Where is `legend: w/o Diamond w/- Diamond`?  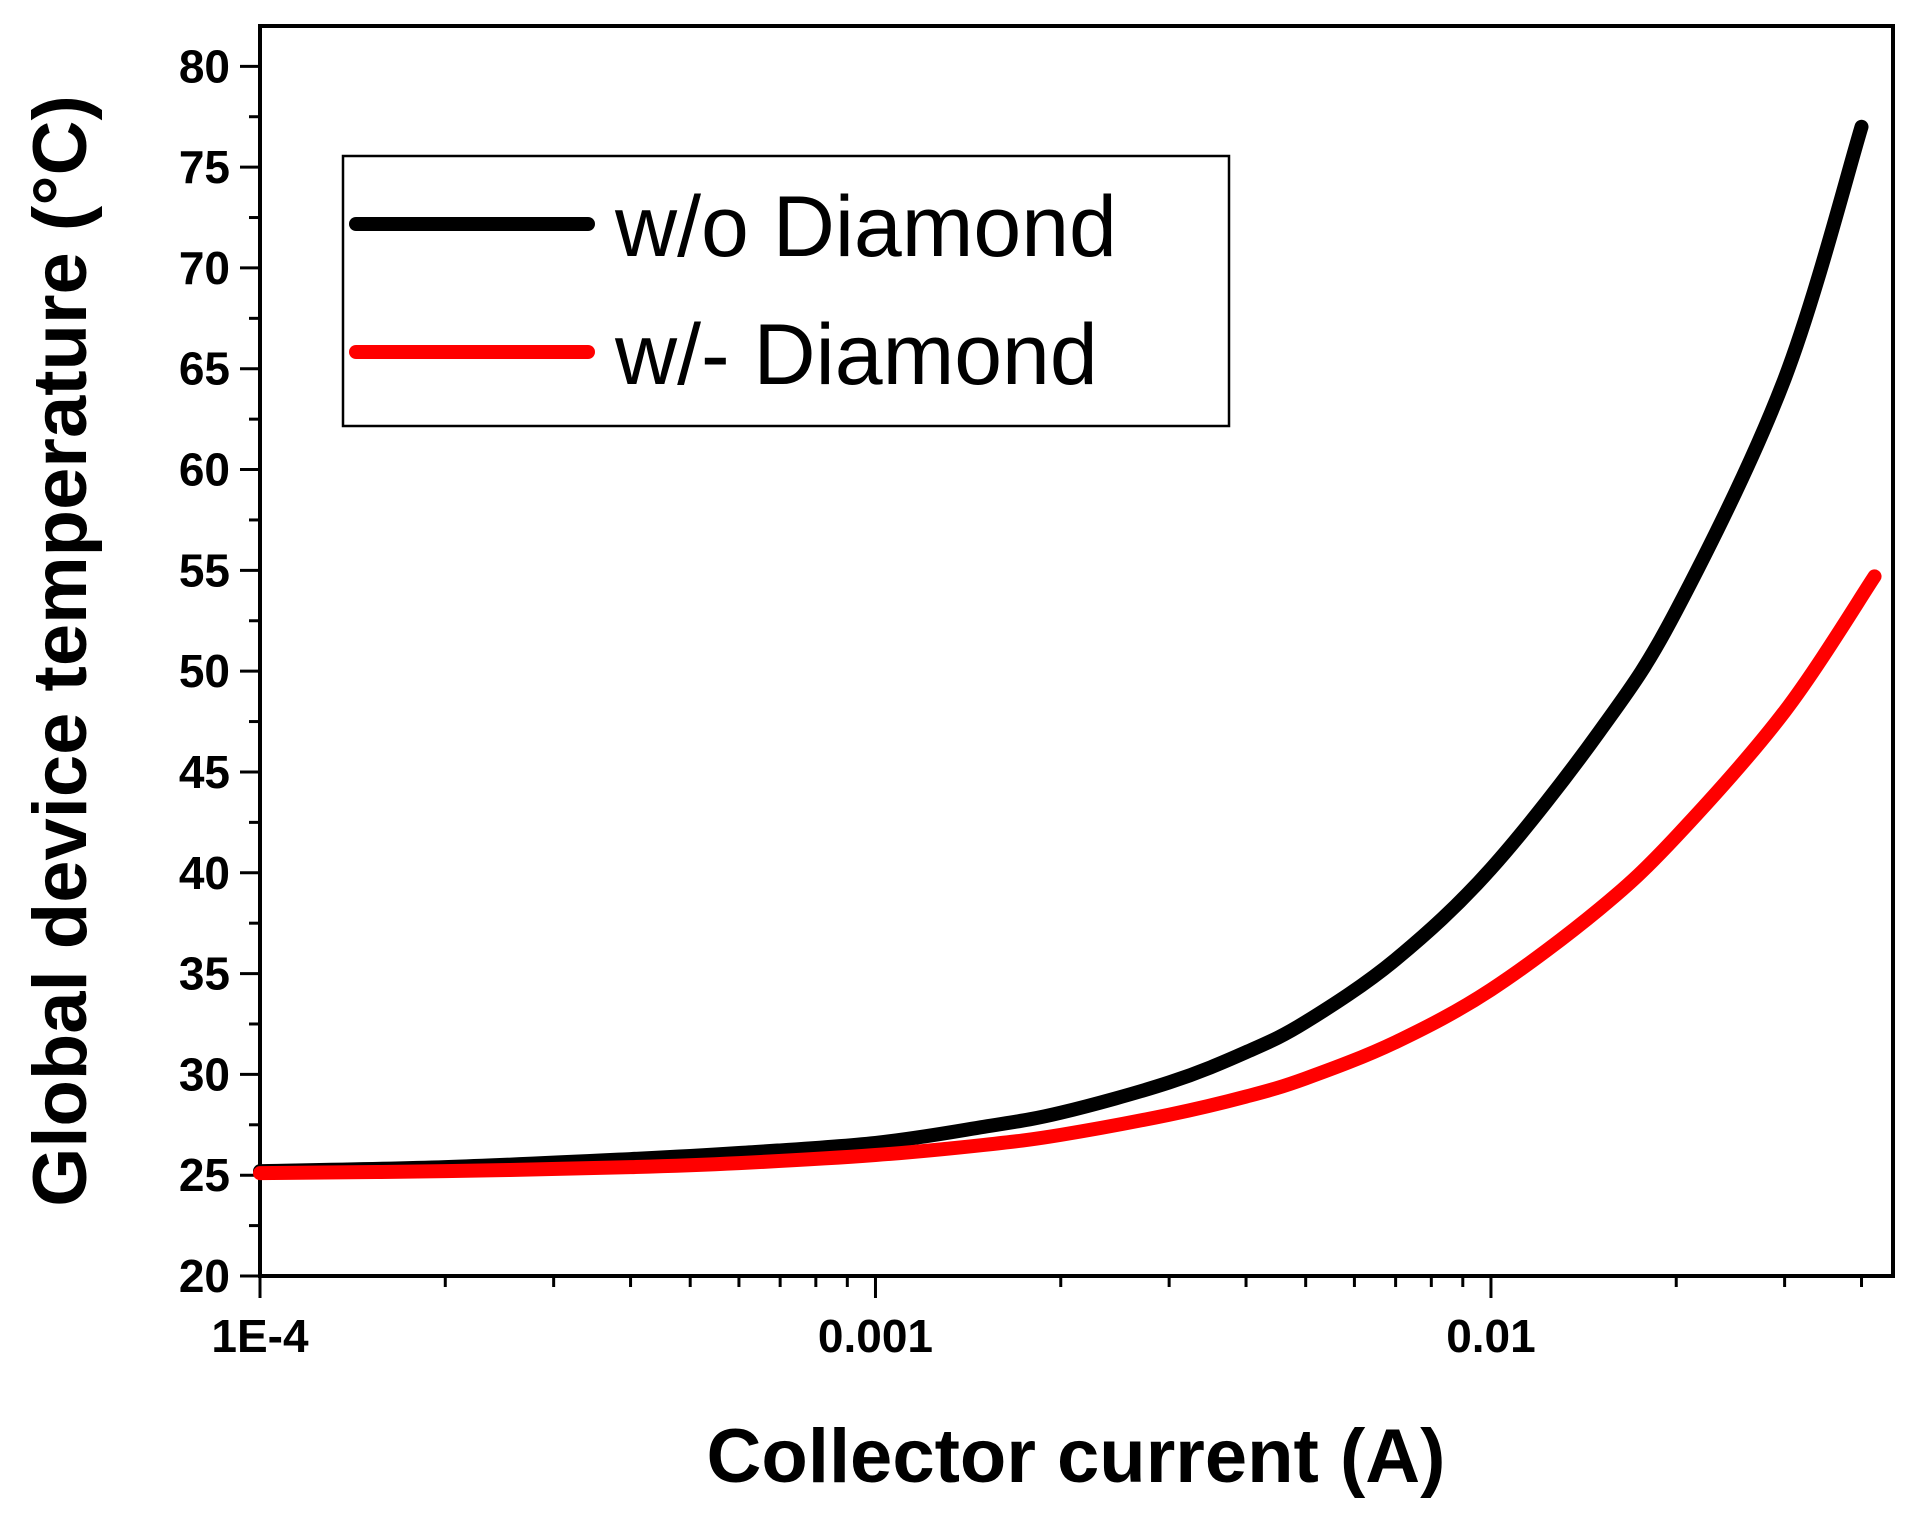 legend: w/o Diamond w/- Diamond is located at coordinates (786, 291).